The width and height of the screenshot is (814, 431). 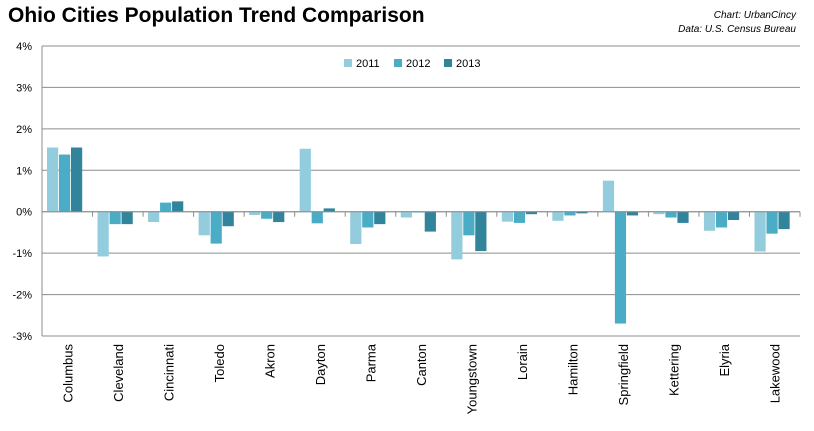 What do you see at coordinates (370, 362) in the screenshot?
I see `x-tick-label: Parma` at bounding box center [370, 362].